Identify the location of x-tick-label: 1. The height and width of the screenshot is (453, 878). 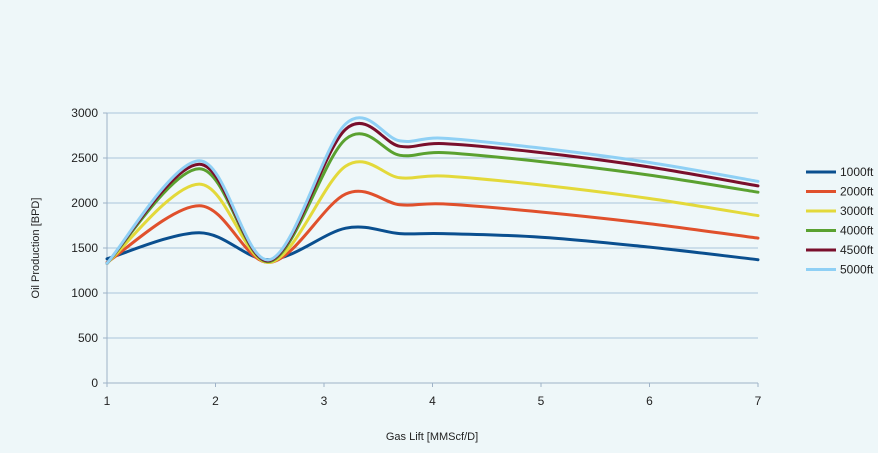
(107, 401).